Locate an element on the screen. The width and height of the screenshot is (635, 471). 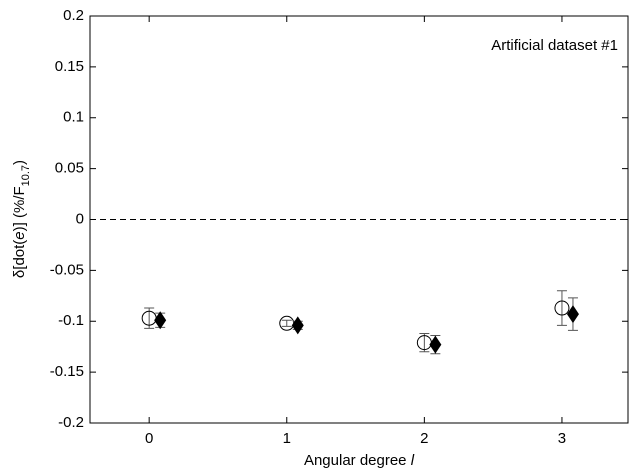
y-label-part: 10.7 is located at coordinates (26, 175).